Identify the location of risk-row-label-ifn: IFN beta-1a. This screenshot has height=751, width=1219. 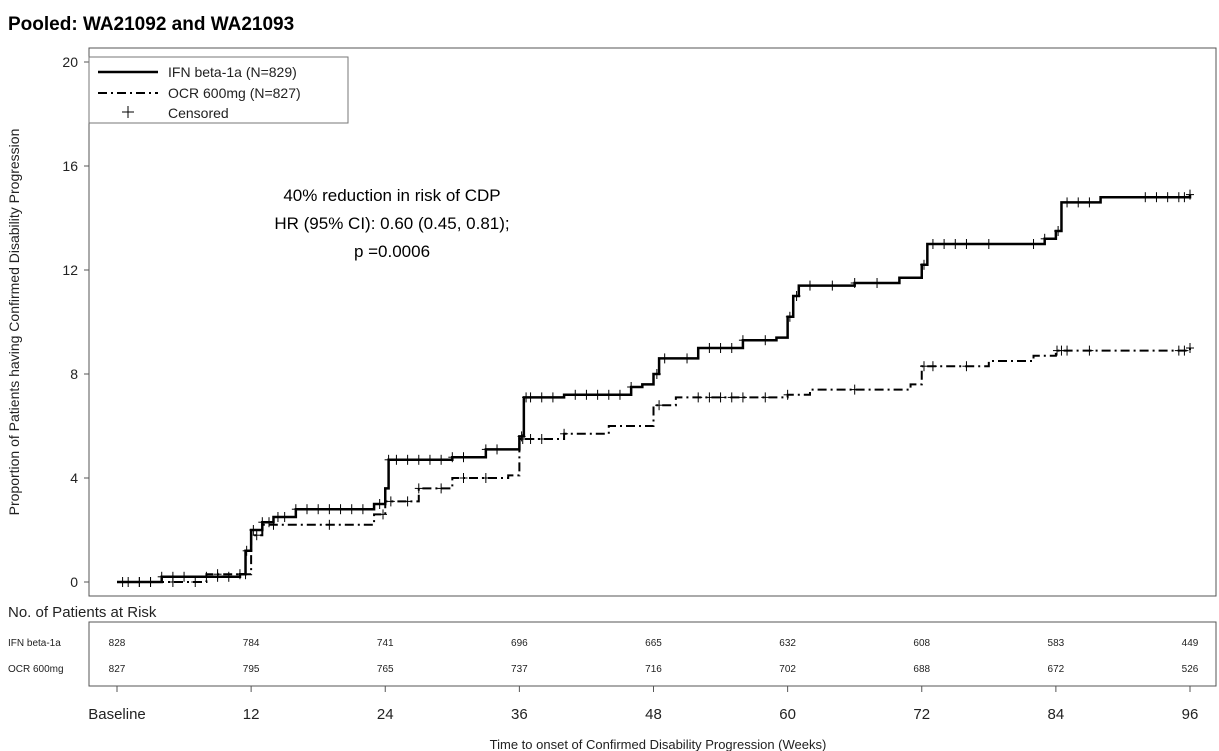
(34, 643).